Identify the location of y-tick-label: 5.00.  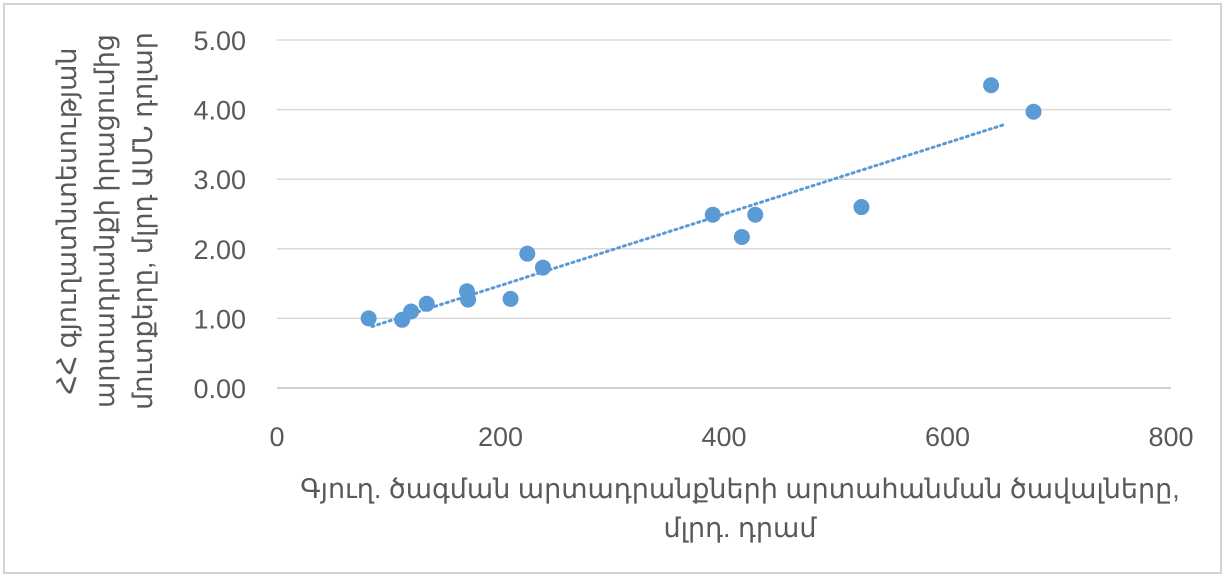
(219, 41).